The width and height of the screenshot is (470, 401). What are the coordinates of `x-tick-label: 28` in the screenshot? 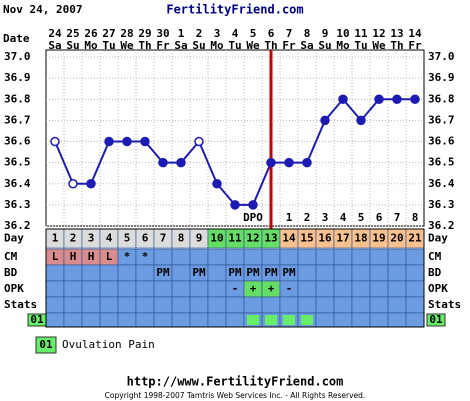 It's located at (126, 33).